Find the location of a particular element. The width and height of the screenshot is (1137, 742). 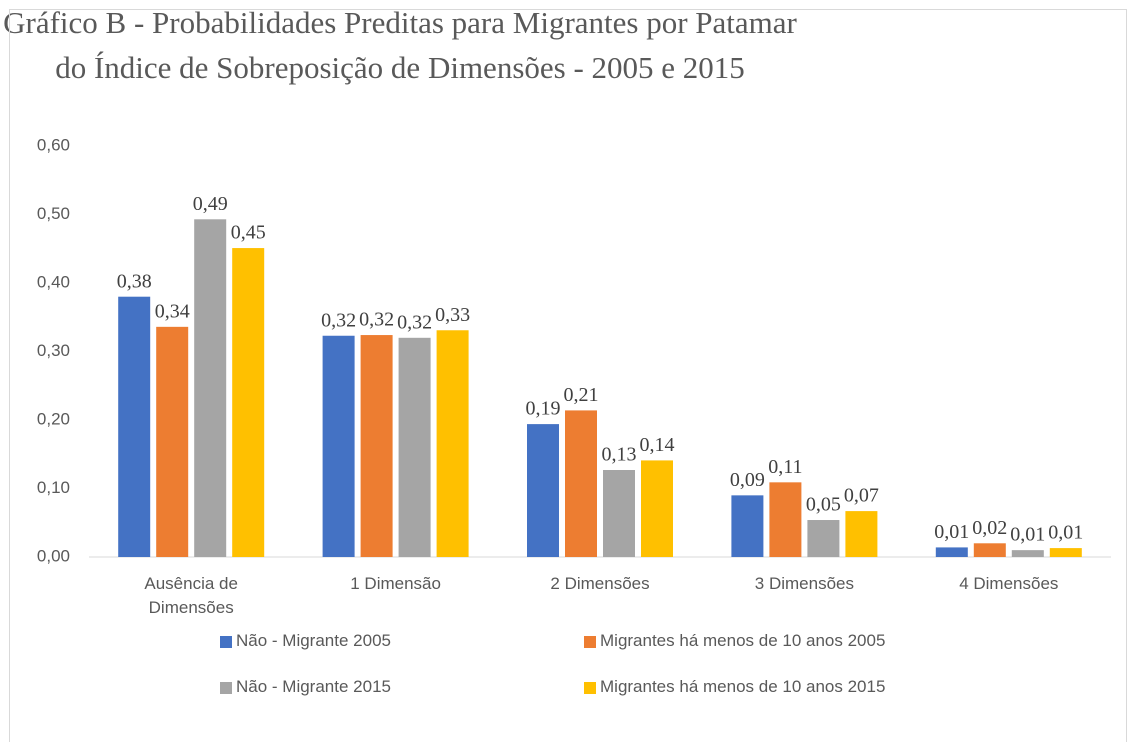

data-label: 0,21 is located at coordinates (581, 395).